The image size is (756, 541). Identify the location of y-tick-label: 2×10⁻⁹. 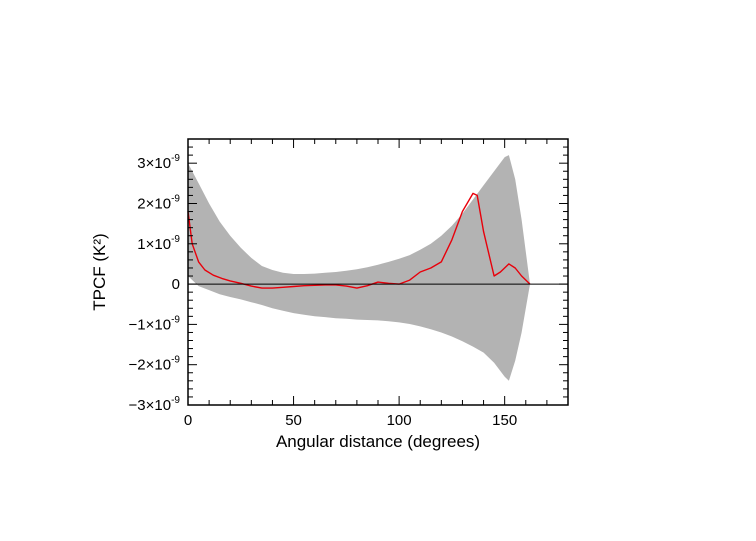
(158, 202).